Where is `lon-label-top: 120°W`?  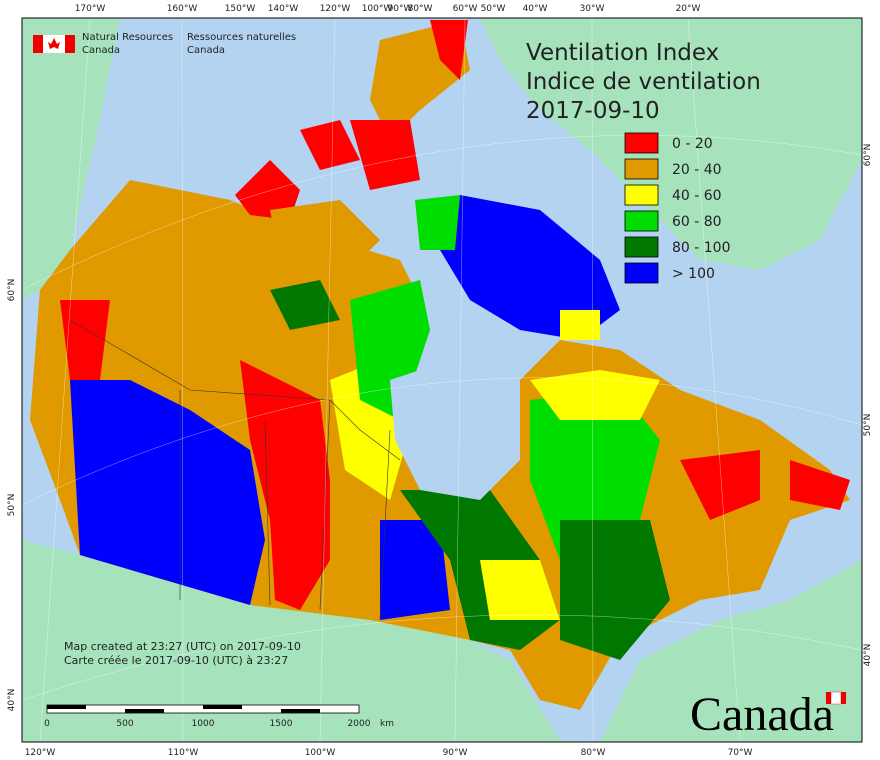 lon-label-top: 120°W is located at coordinates (335, 9).